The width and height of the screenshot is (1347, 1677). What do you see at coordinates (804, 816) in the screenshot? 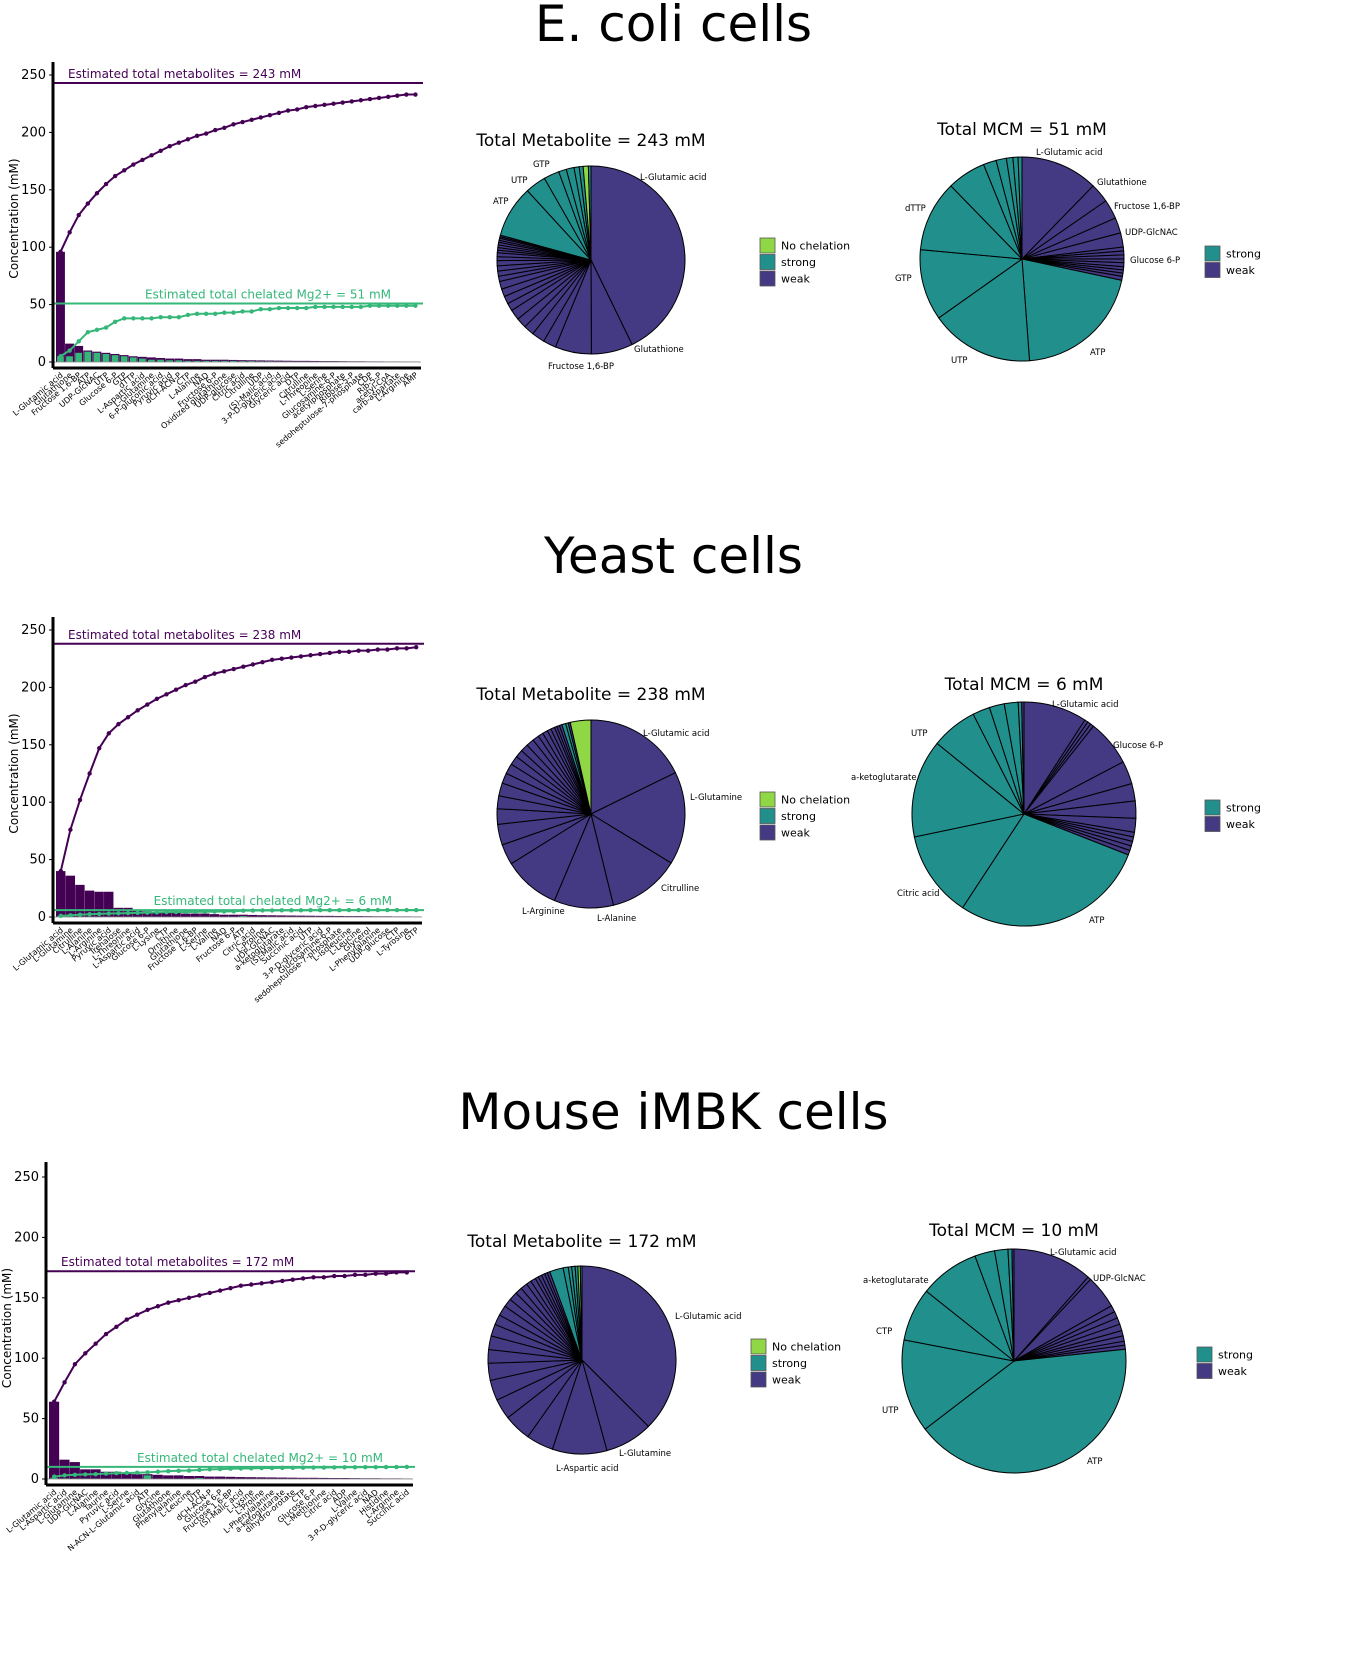
I see `legend: No chelation strong weak` at bounding box center [804, 816].